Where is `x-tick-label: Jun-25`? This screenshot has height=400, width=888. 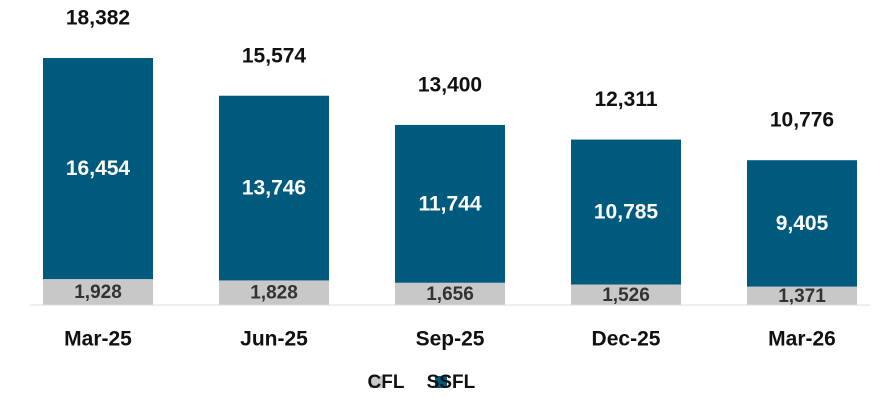 x-tick-label: Jun-25 is located at coordinates (274, 339).